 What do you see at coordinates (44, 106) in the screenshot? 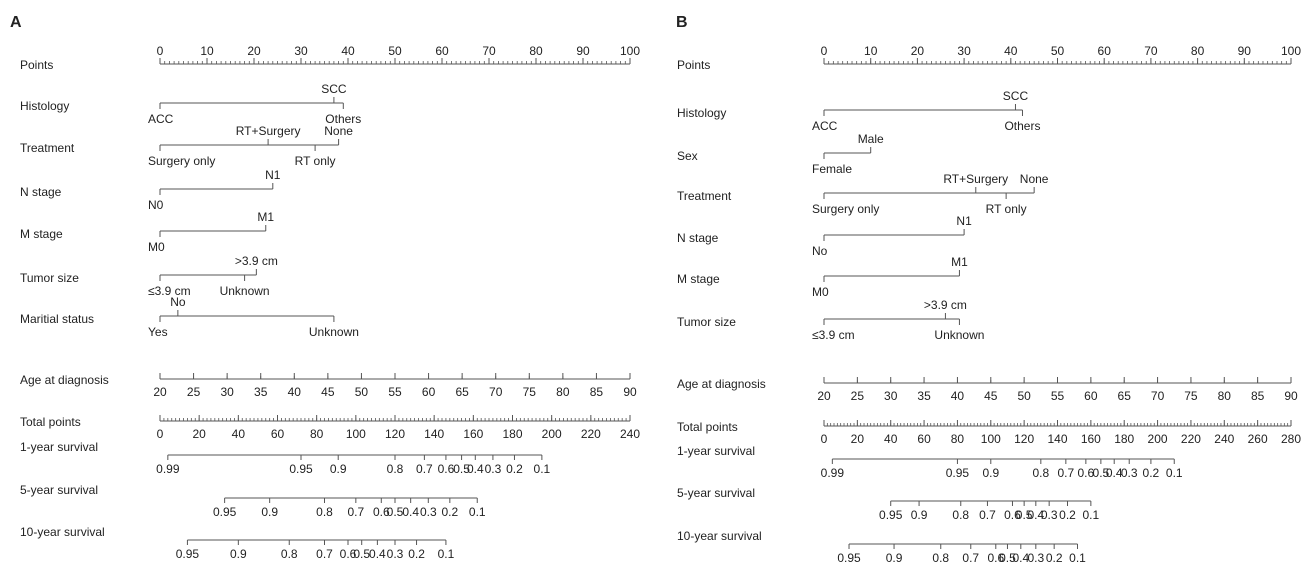
I see `row-label: Histology` at bounding box center [44, 106].